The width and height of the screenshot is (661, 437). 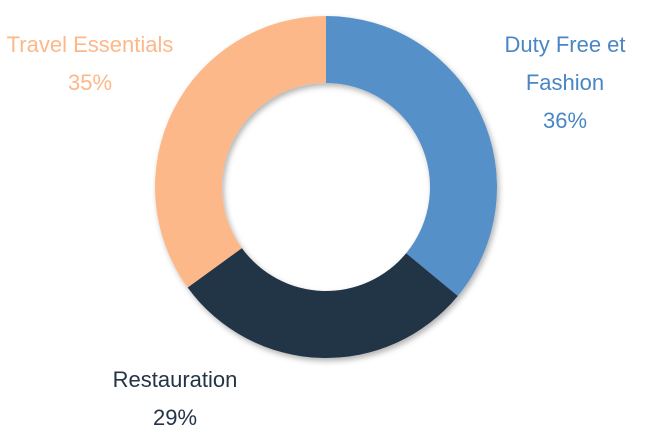 What do you see at coordinates (90, 44) in the screenshot?
I see `label-name: Travel Essentials` at bounding box center [90, 44].